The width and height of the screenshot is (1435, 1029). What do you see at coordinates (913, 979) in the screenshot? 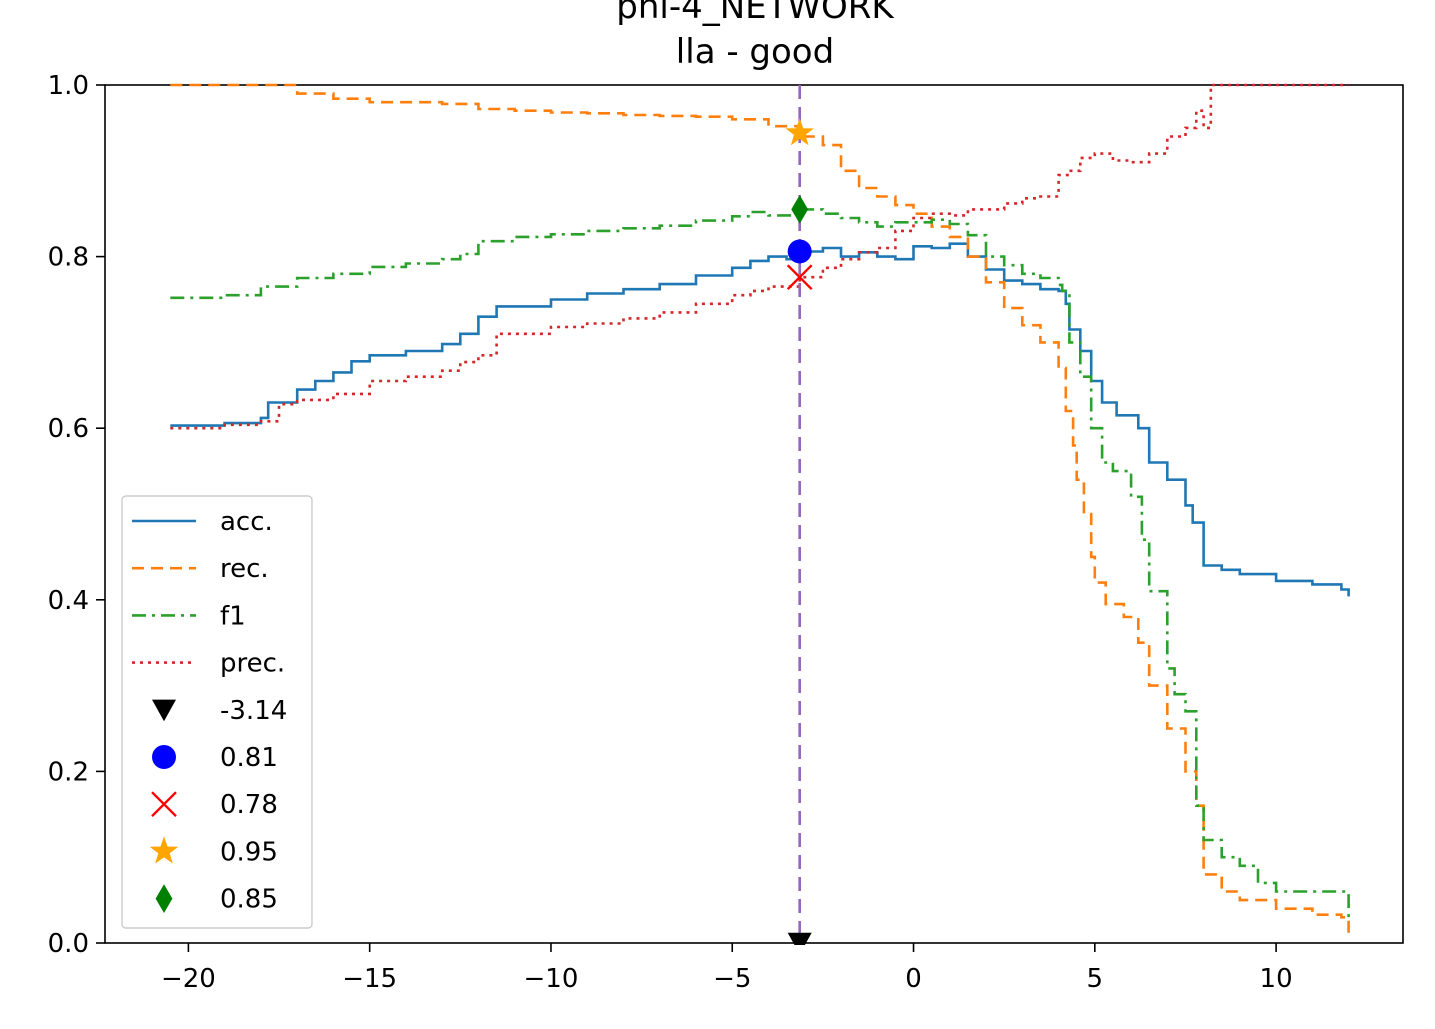
I see `x-tick-label: 0` at bounding box center [913, 979].